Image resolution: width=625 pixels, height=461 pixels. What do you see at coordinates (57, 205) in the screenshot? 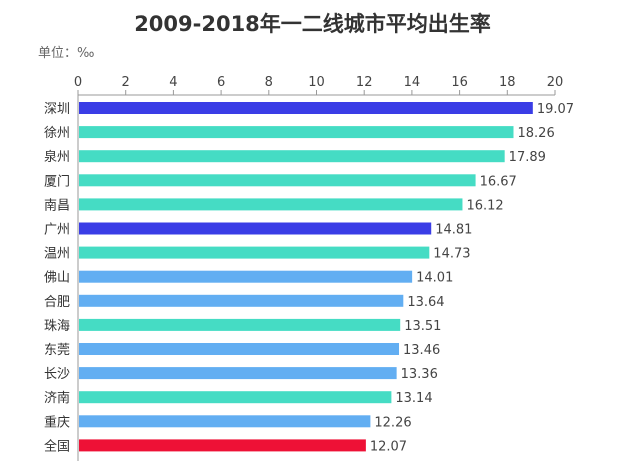
I see `category-label: 南昌` at bounding box center [57, 205].